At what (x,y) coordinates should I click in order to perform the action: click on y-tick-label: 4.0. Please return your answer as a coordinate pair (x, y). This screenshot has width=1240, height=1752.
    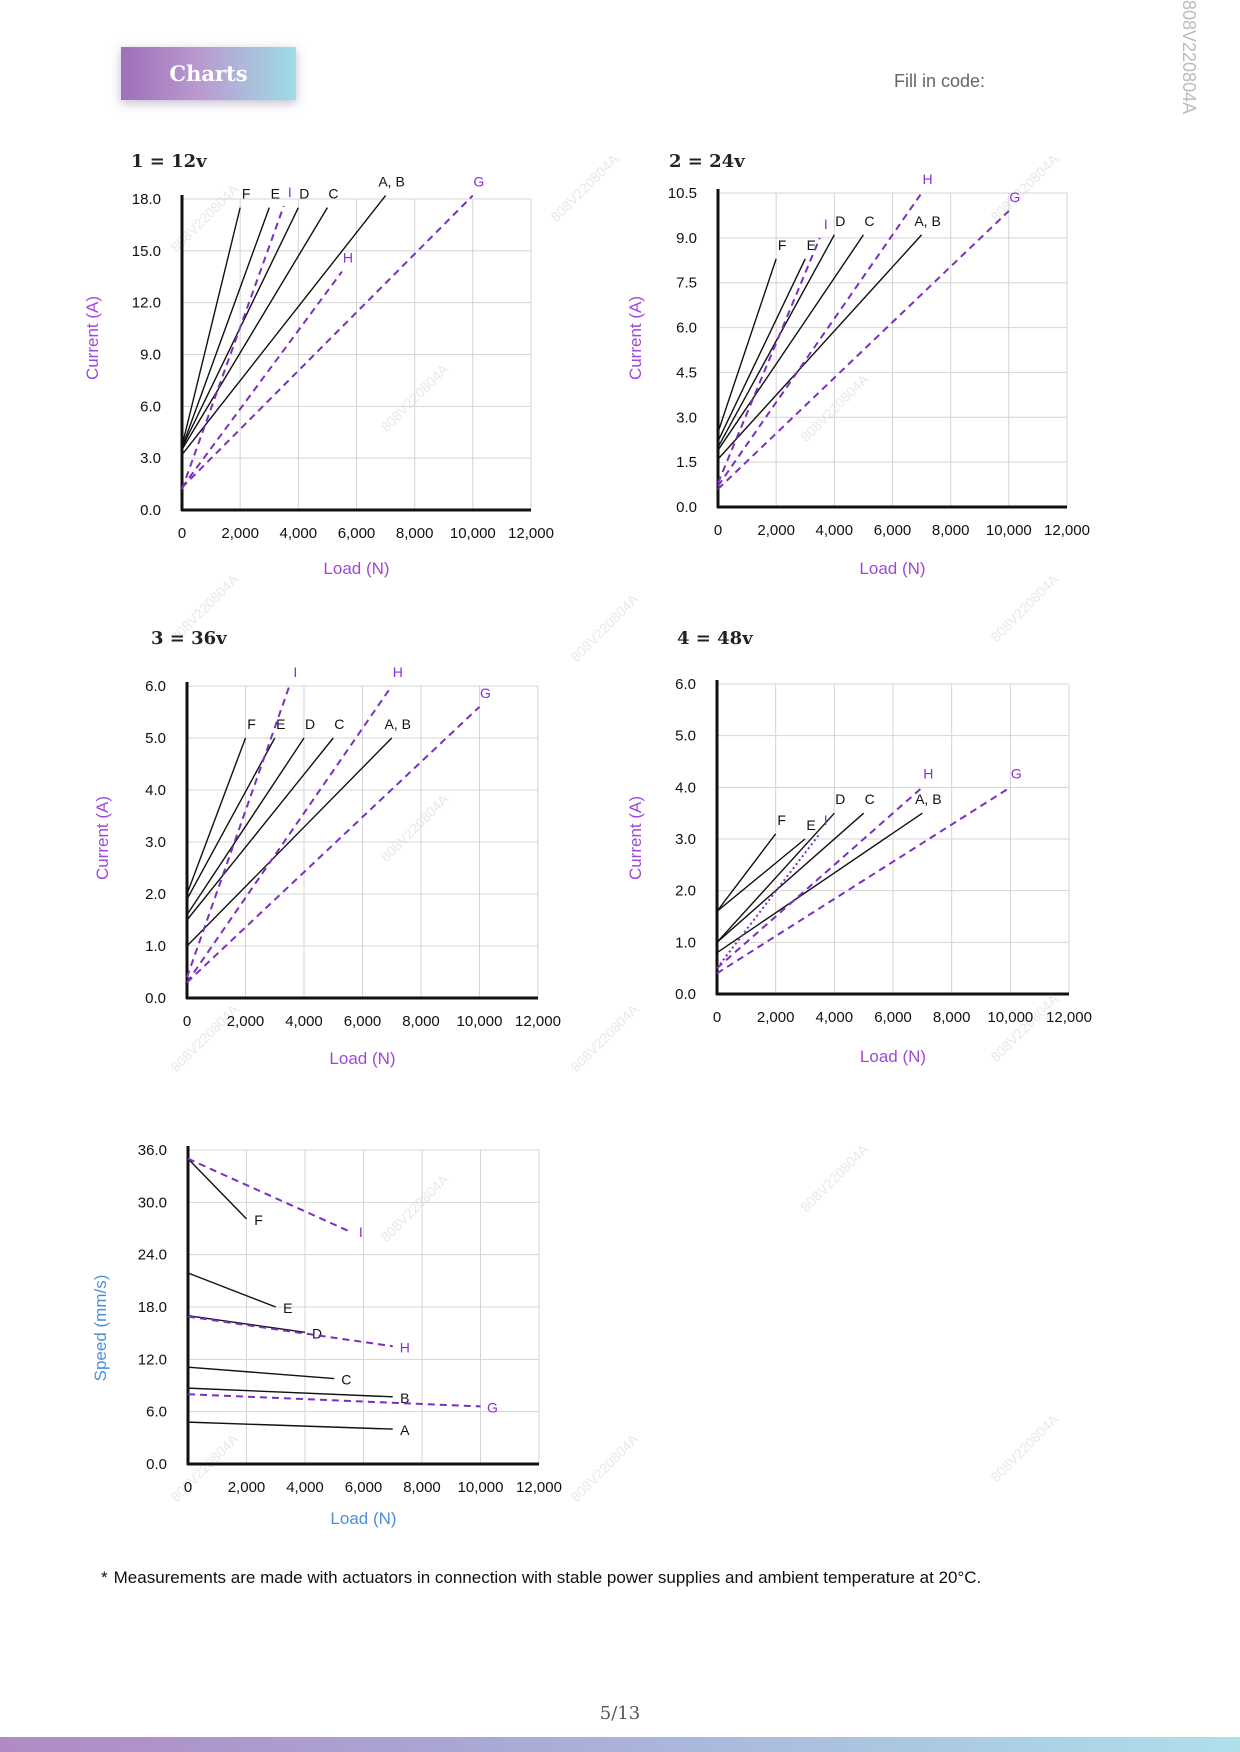
    Looking at the image, I should click on (685, 787).